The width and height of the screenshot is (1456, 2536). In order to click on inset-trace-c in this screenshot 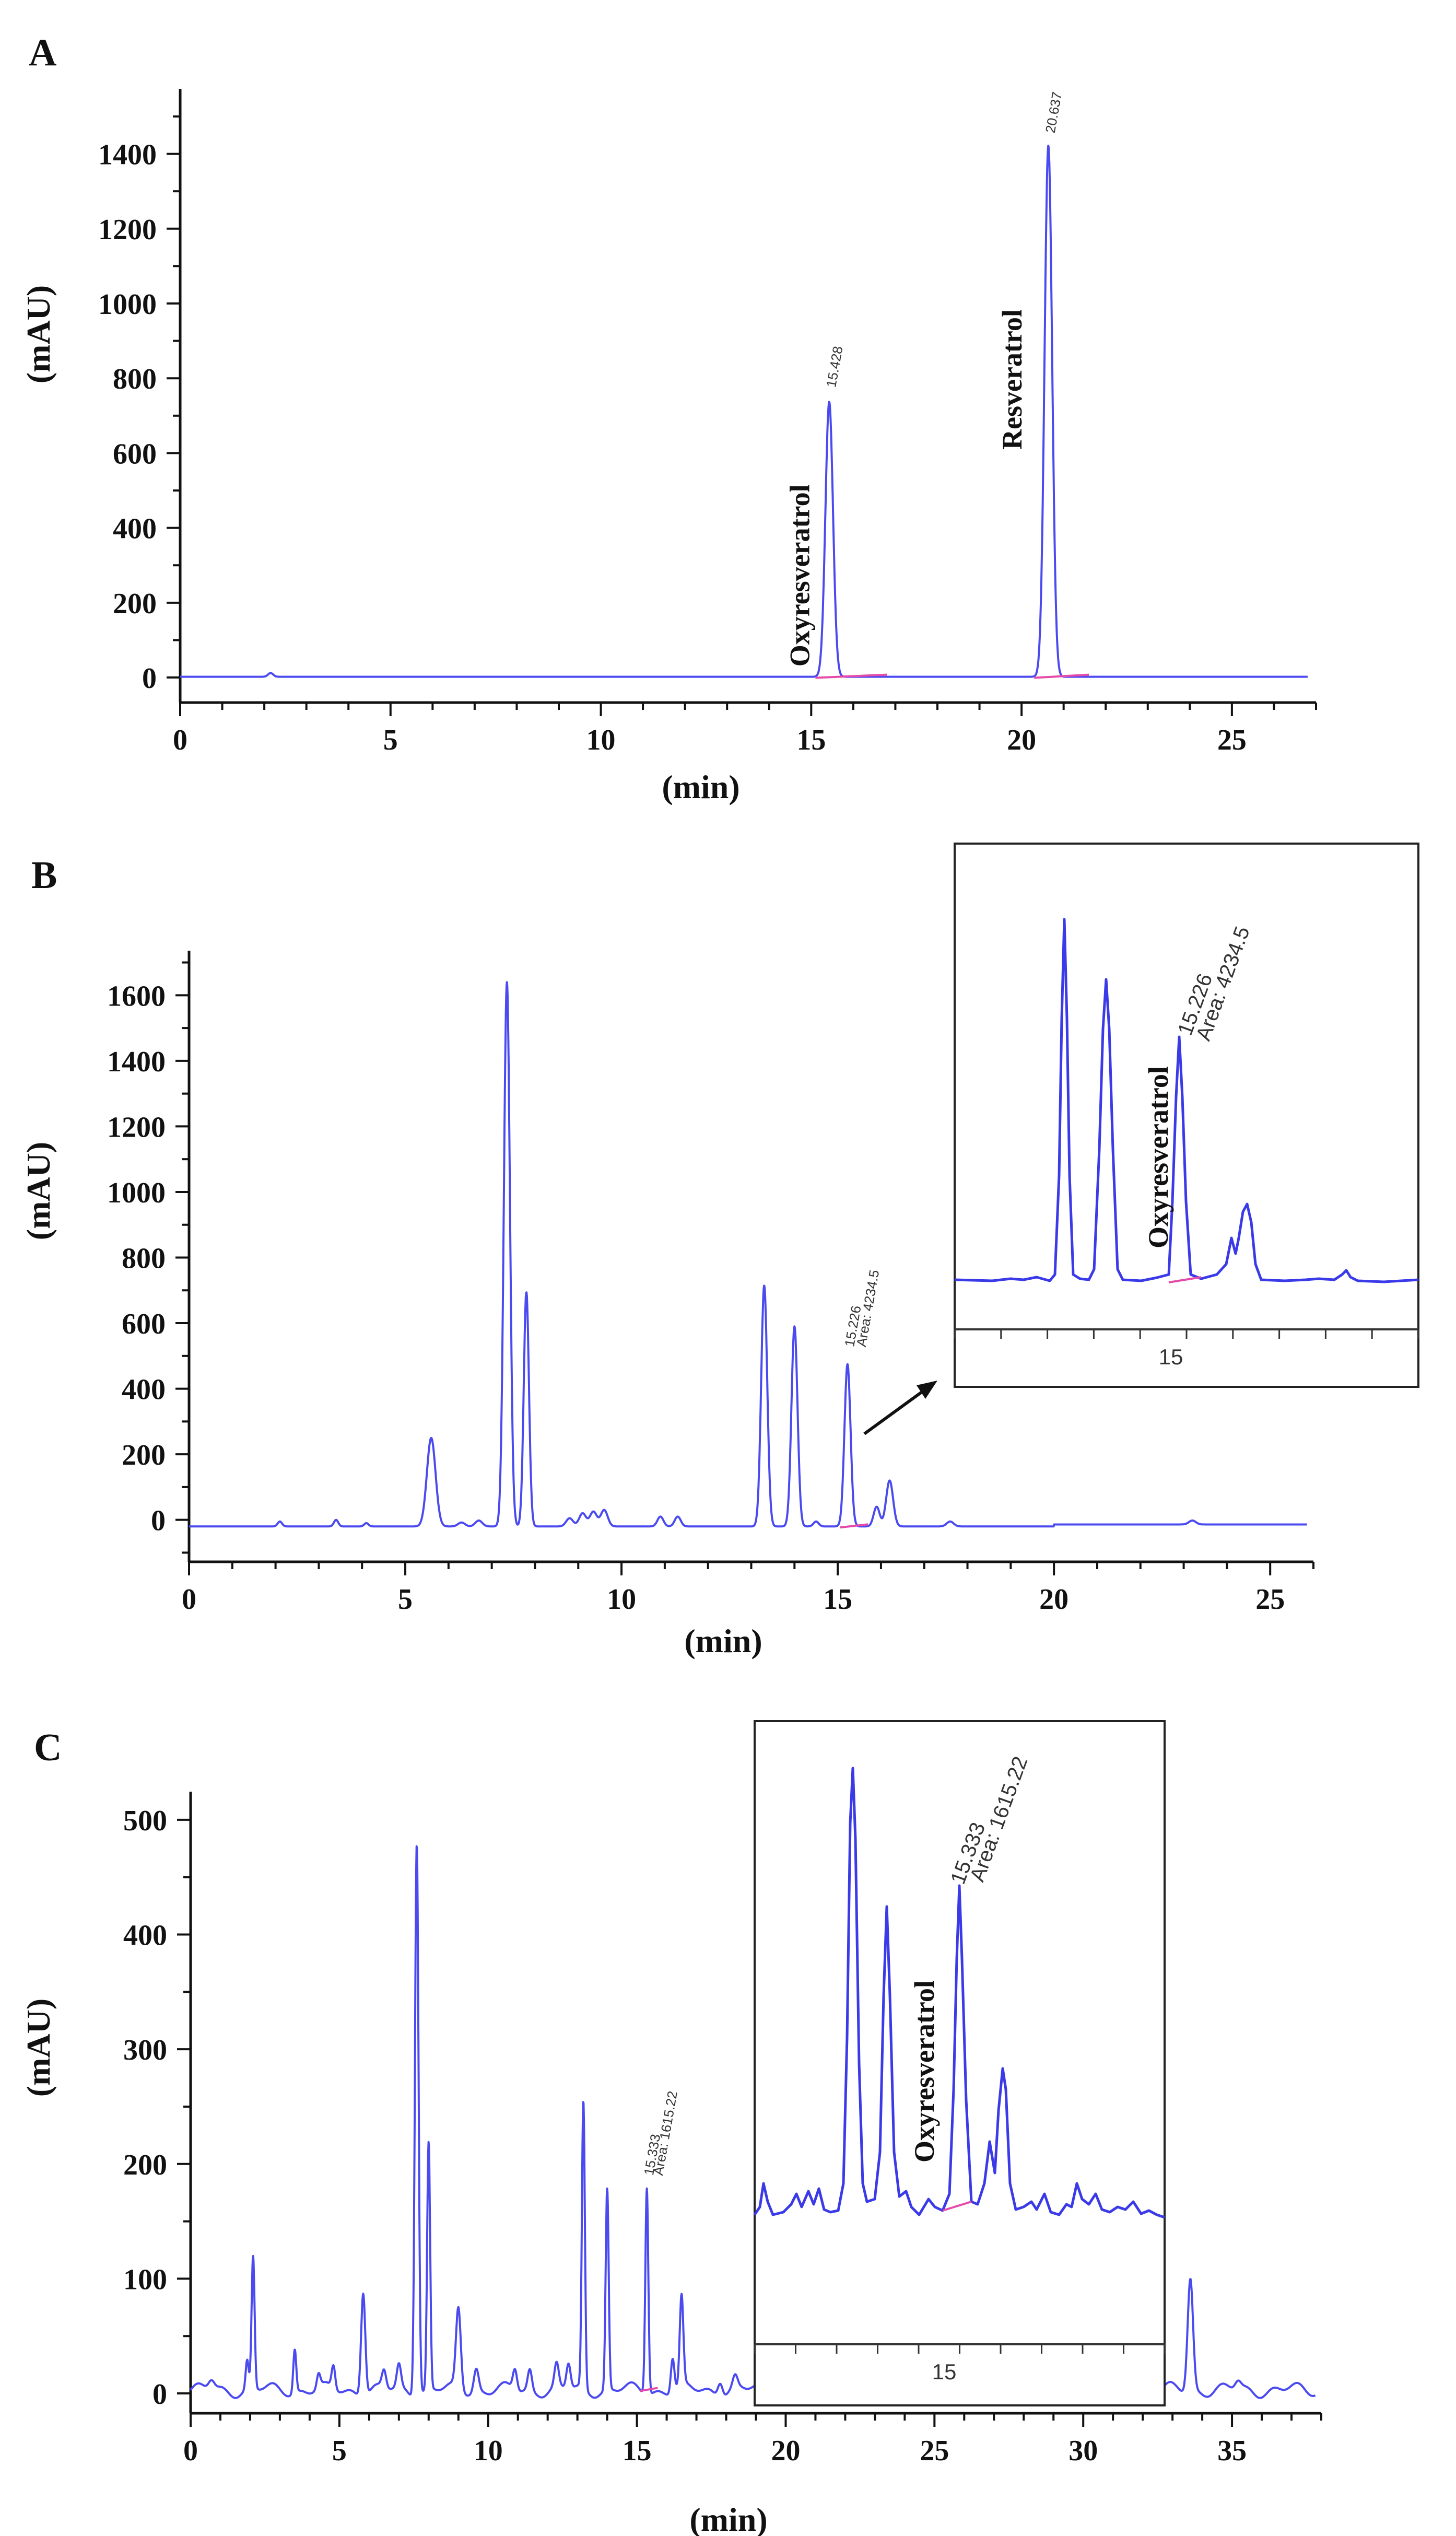, I will do `click(959, 1993)`.